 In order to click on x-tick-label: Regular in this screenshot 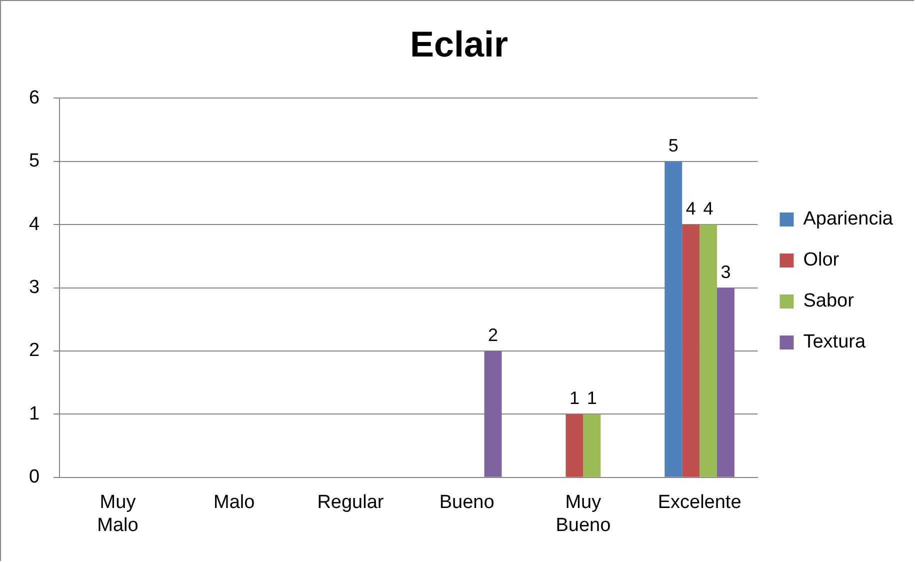, I will do `click(350, 503)`.